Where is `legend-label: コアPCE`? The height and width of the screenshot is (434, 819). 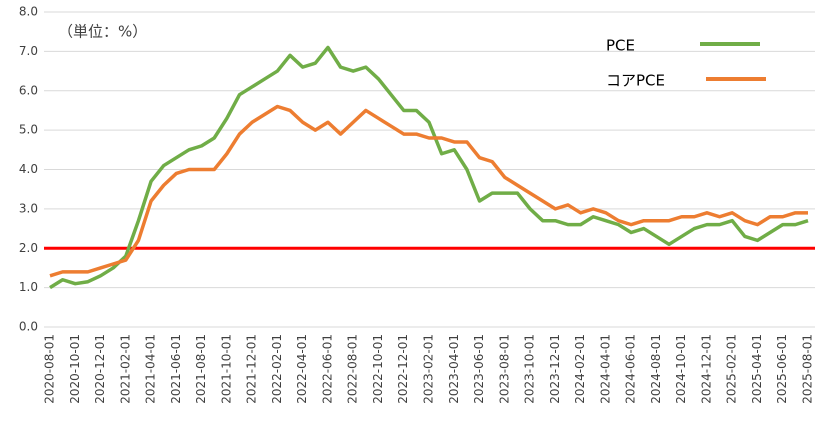
legend-label: コアPCE is located at coordinates (635, 81).